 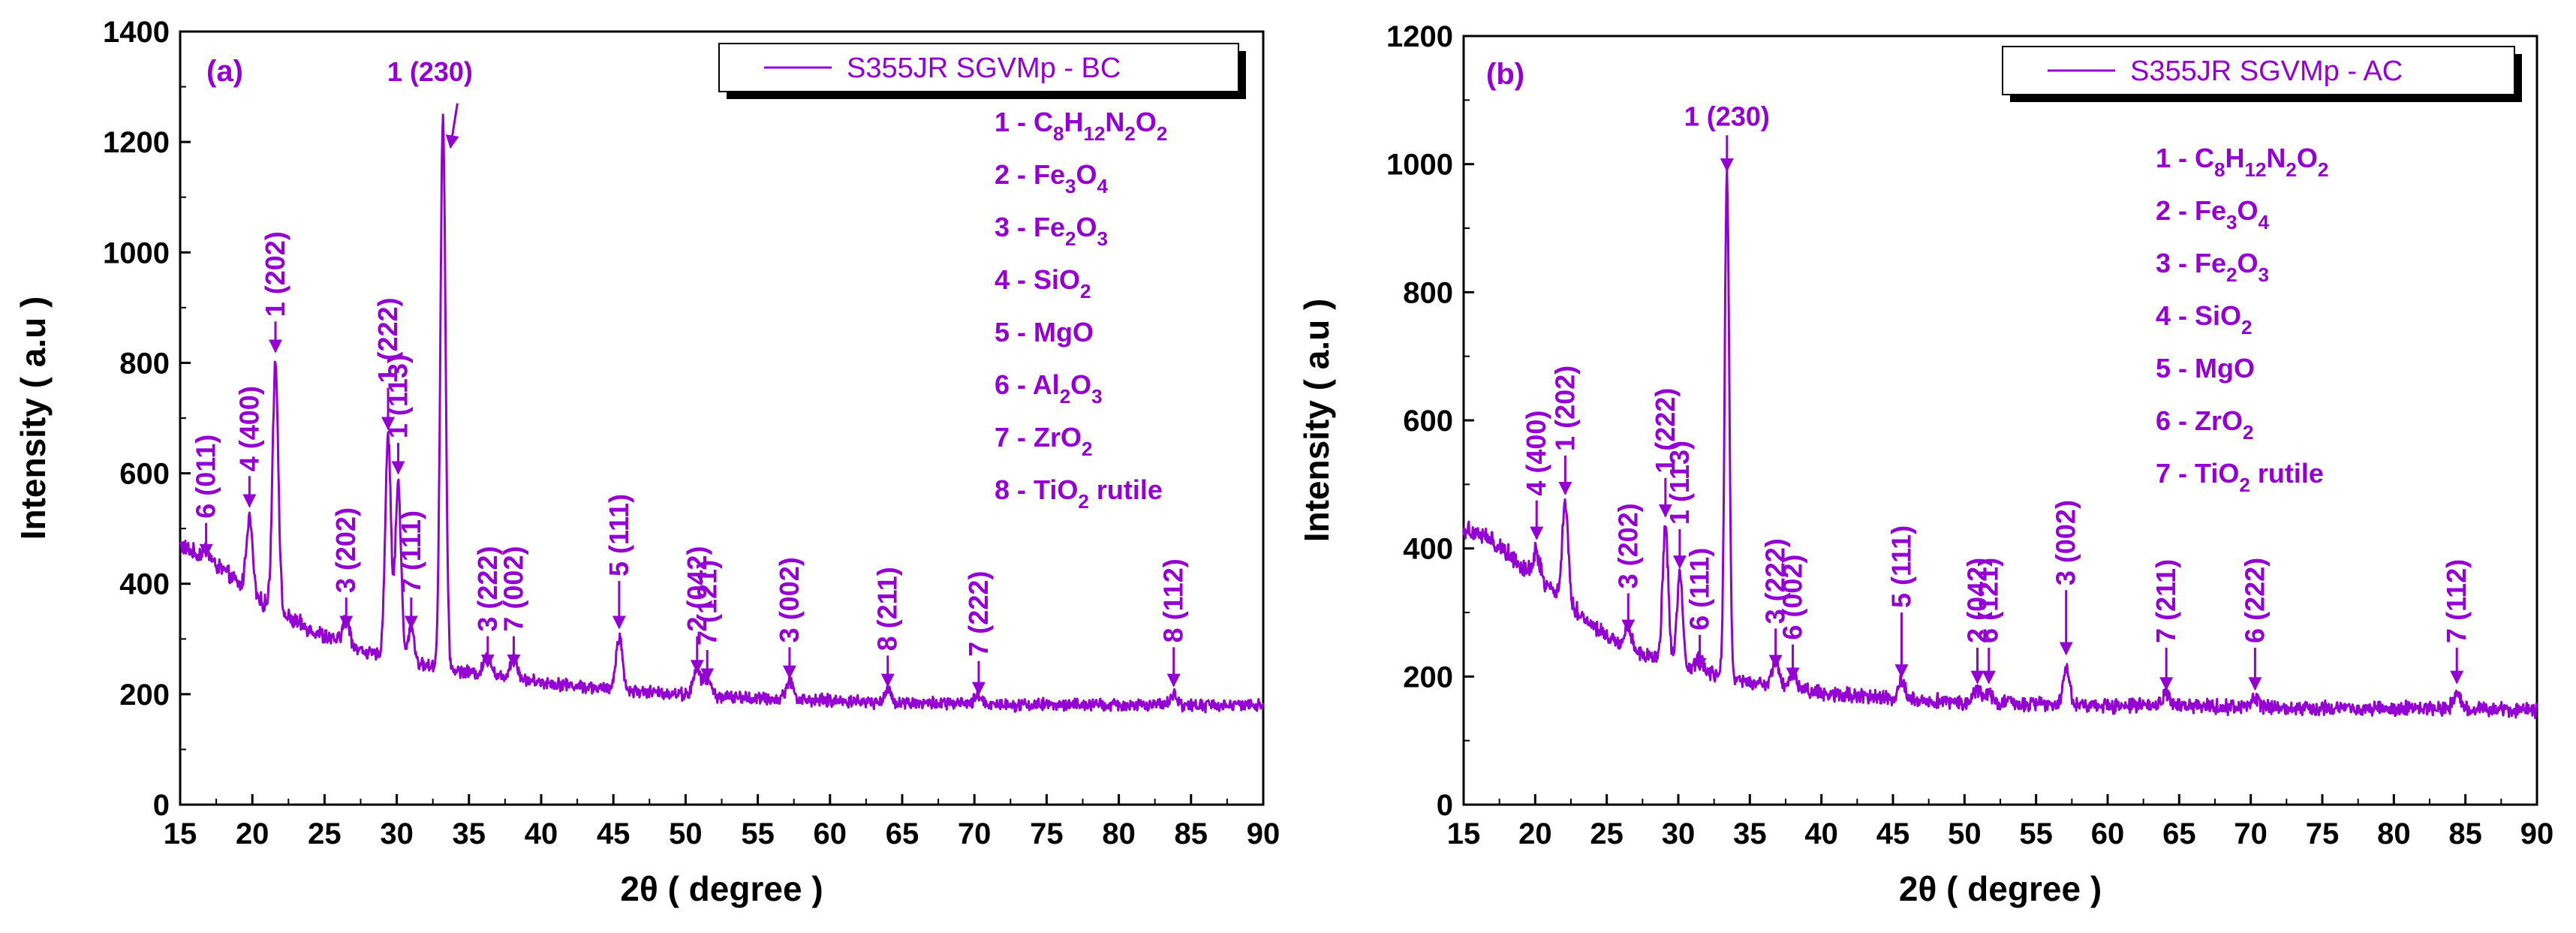 What do you see at coordinates (469, 833) in the screenshot?
I see `x-tick-label: 35` at bounding box center [469, 833].